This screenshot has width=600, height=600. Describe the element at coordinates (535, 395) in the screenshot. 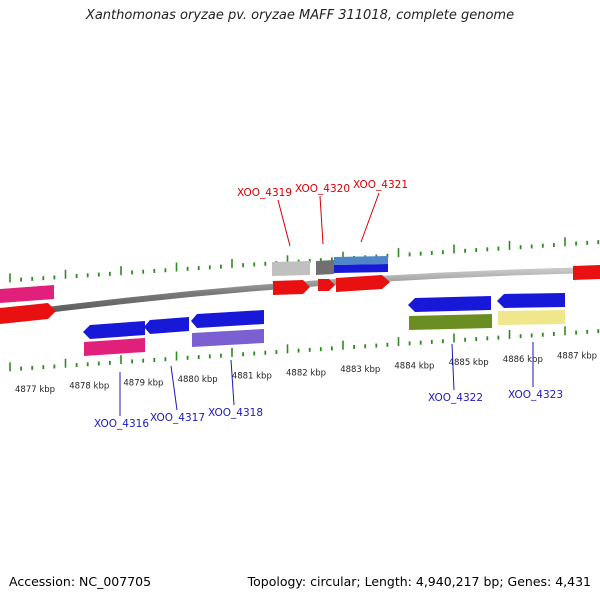

I see `gene-label-xoo-4323: XOO_4323` at that location.